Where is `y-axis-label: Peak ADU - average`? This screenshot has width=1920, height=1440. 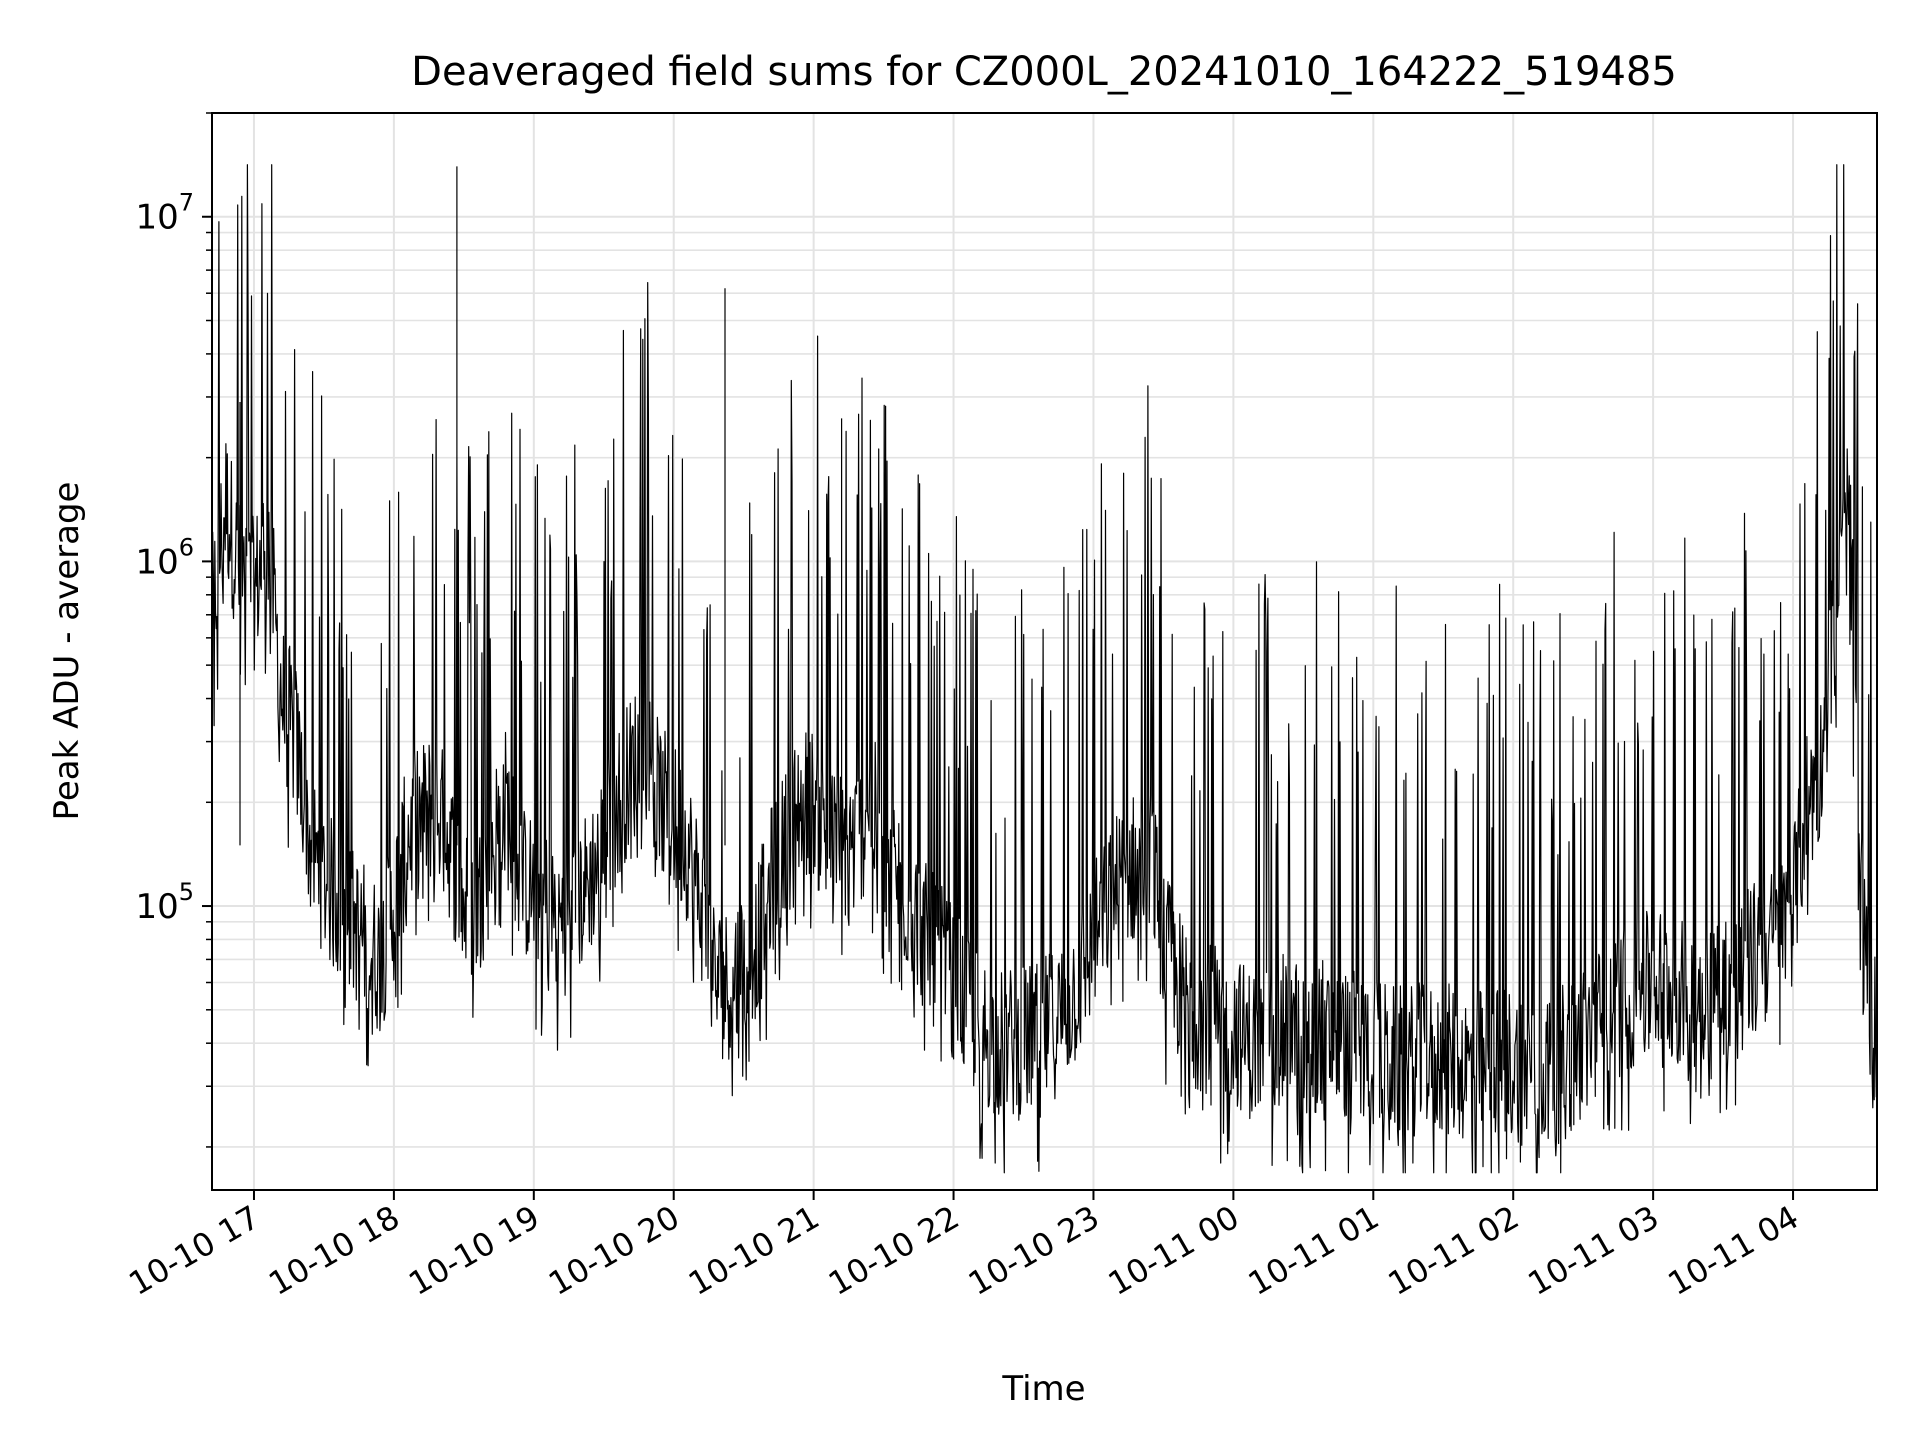 y-axis-label: Peak ADU - average is located at coordinates (67, 651).